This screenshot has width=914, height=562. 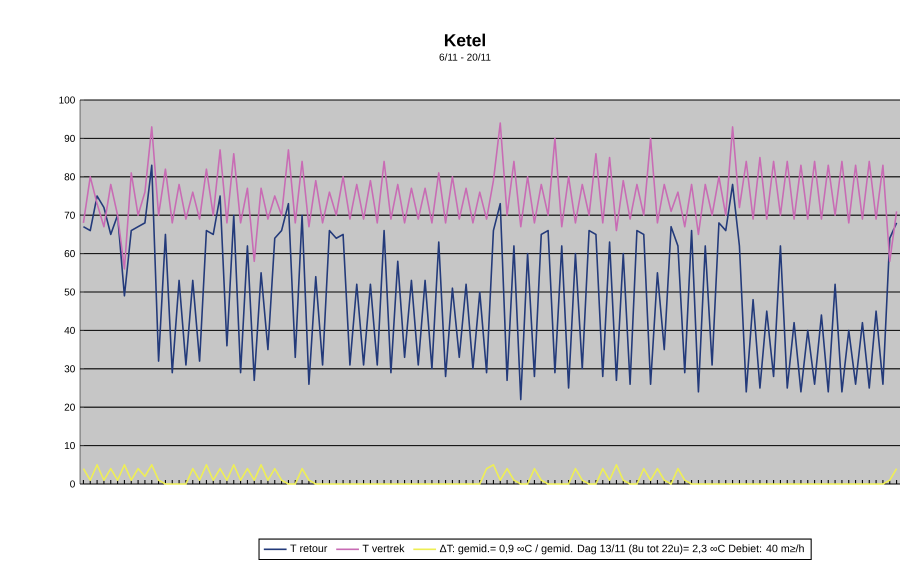 What do you see at coordinates (383, 548) in the screenshot?
I see `legend-label: T vertrek` at bounding box center [383, 548].